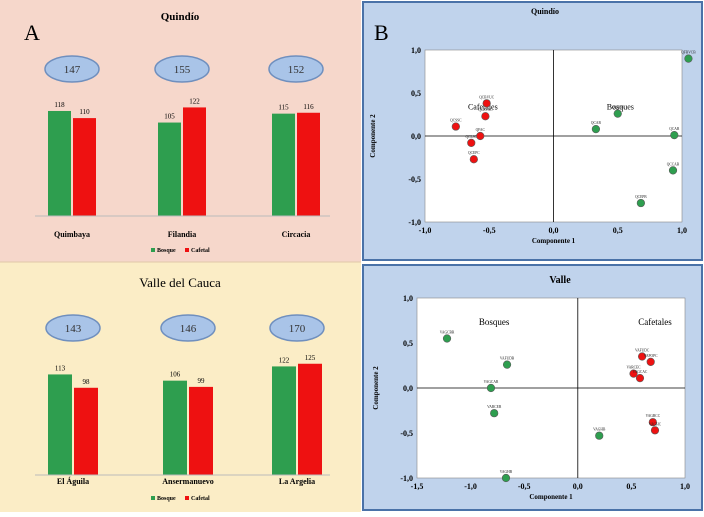 The height and width of the screenshot is (517, 704). What do you see at coordinates (560, 280) in the screenshot?
I see `chart-title-valle-pca: Valle` at bounding box center [560, 280].